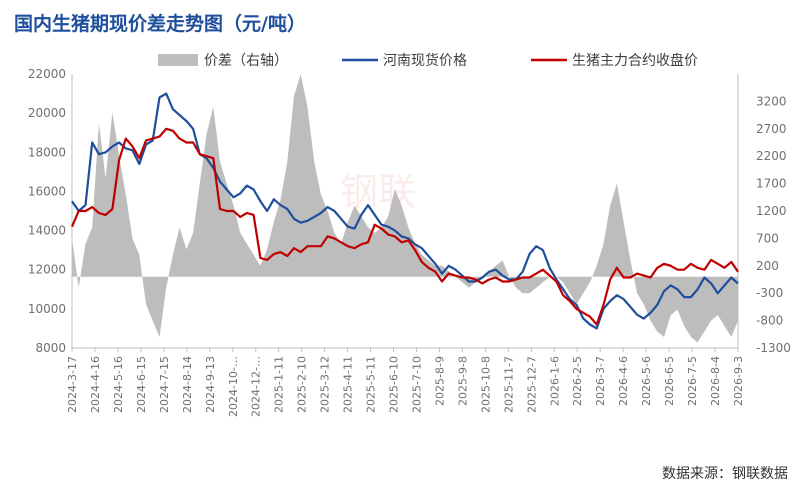 The height and width of the screenshot is (492, 800). I want to click on x-tick-label: 2025-10-8, so click(485, 384).